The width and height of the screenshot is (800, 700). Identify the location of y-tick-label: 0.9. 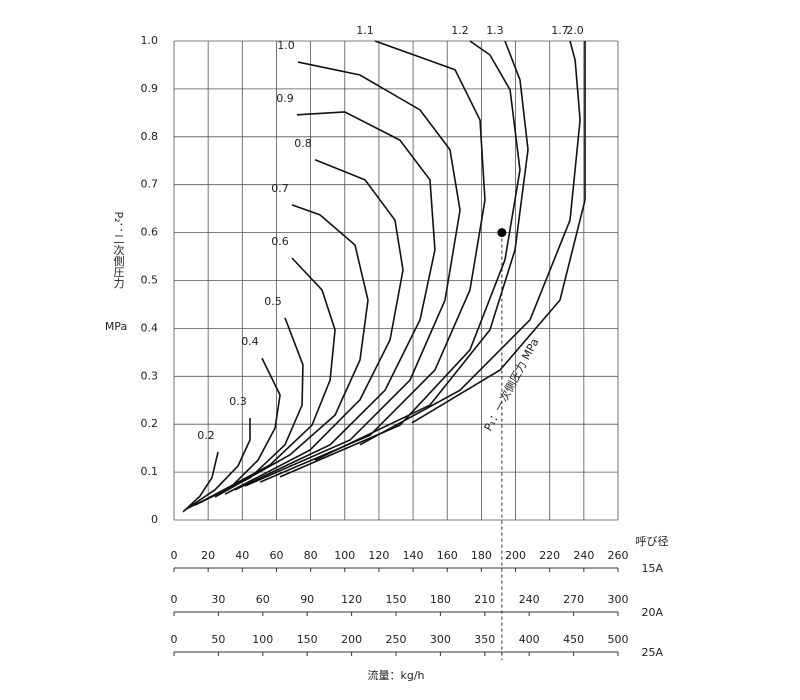
(150, 88).